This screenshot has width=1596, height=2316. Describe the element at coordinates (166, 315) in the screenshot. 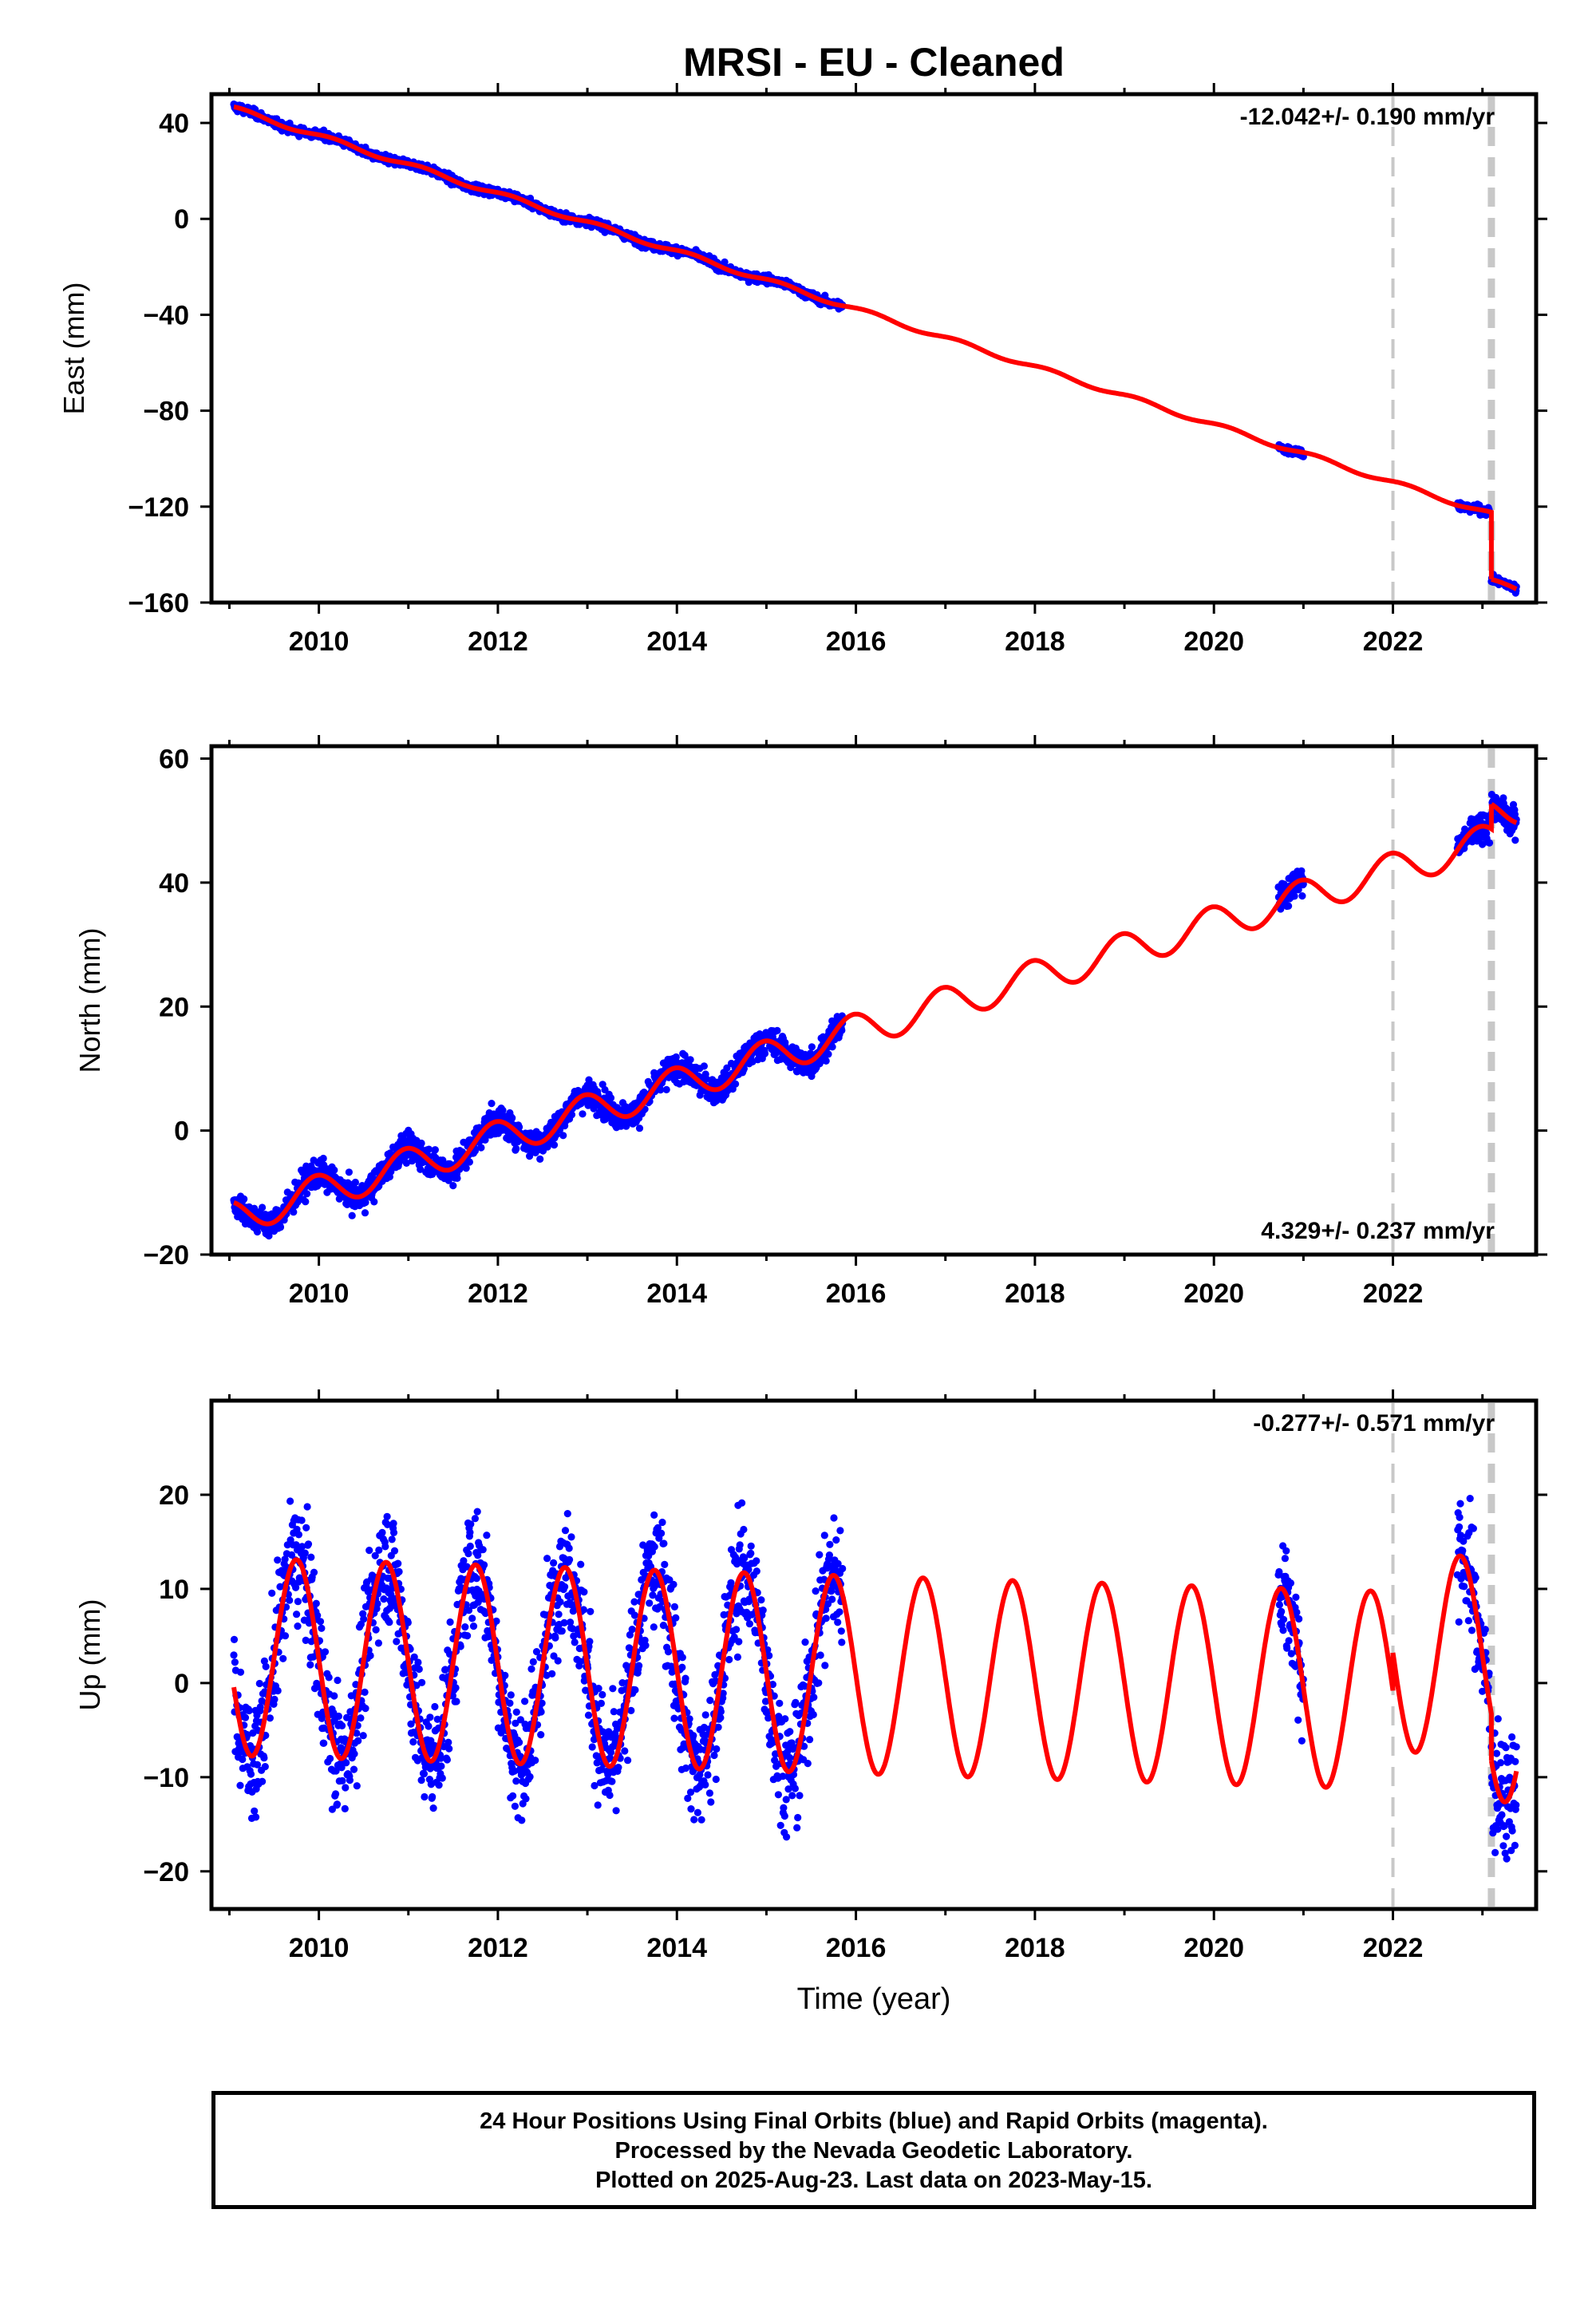

I see `y-tick-label: −40` at that location.